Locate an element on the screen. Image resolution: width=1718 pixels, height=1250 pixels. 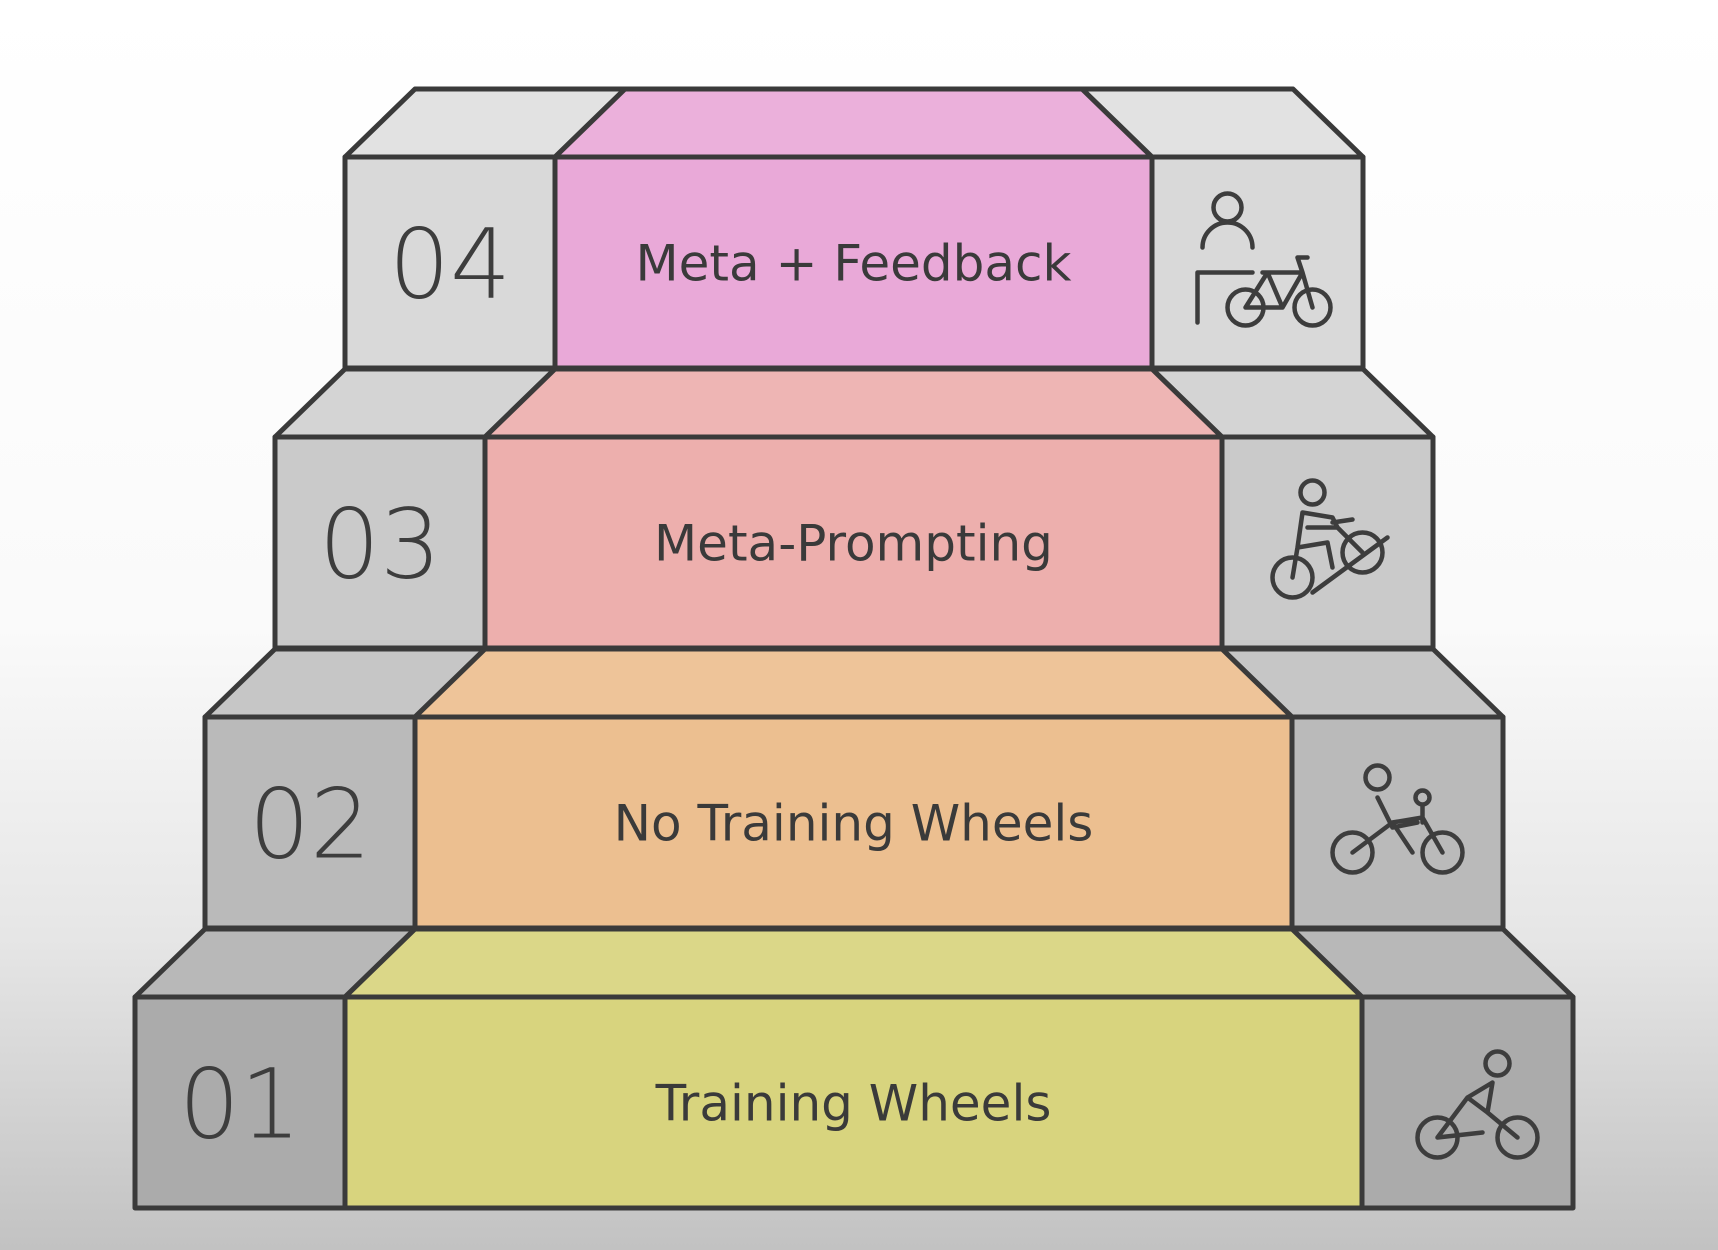
cyclist-icon is located at coordinates (1477, 1104).